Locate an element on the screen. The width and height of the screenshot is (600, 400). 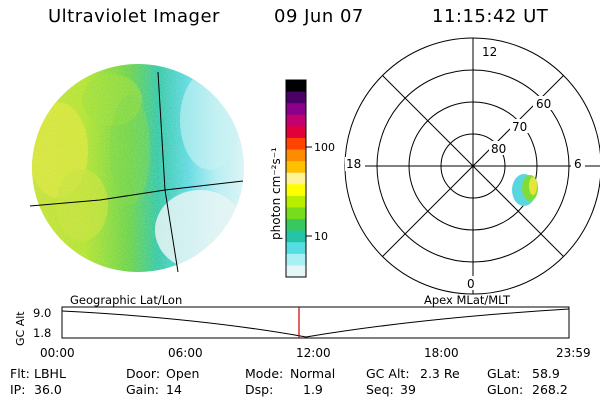
altitude-curve is located at coordinates (315, 323).